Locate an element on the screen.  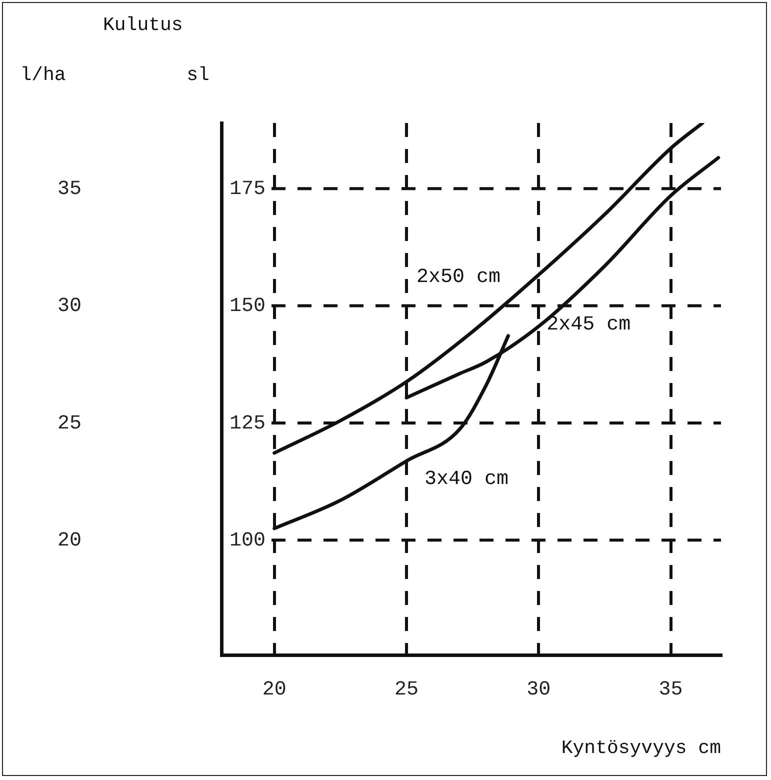
y-tick-label: 30 is located at coordinates (69, 306).